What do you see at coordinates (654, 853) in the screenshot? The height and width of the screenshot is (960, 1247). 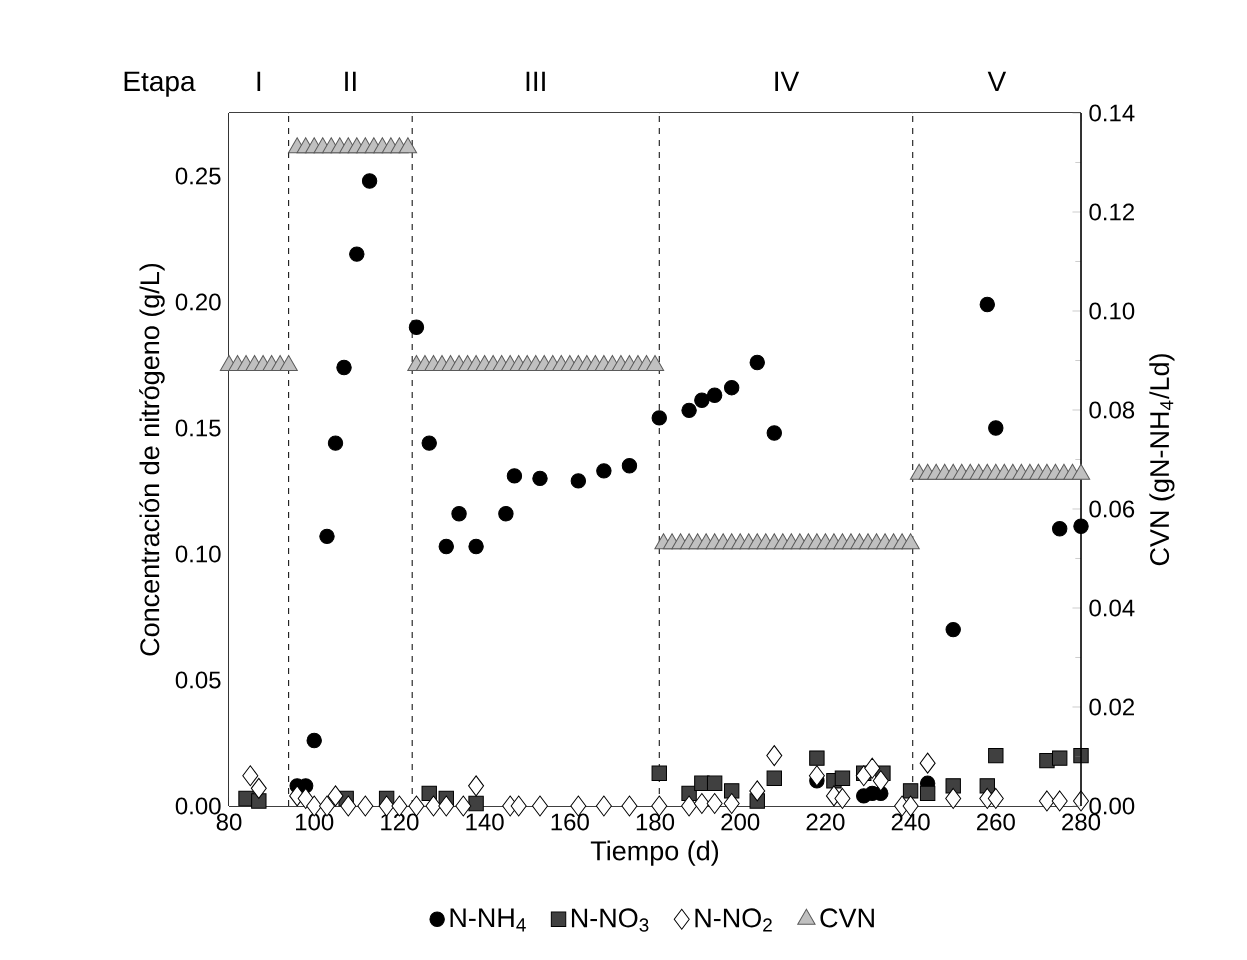 I see `x-axis-title: Tiempo (d)` at bounding box center [654, 853].